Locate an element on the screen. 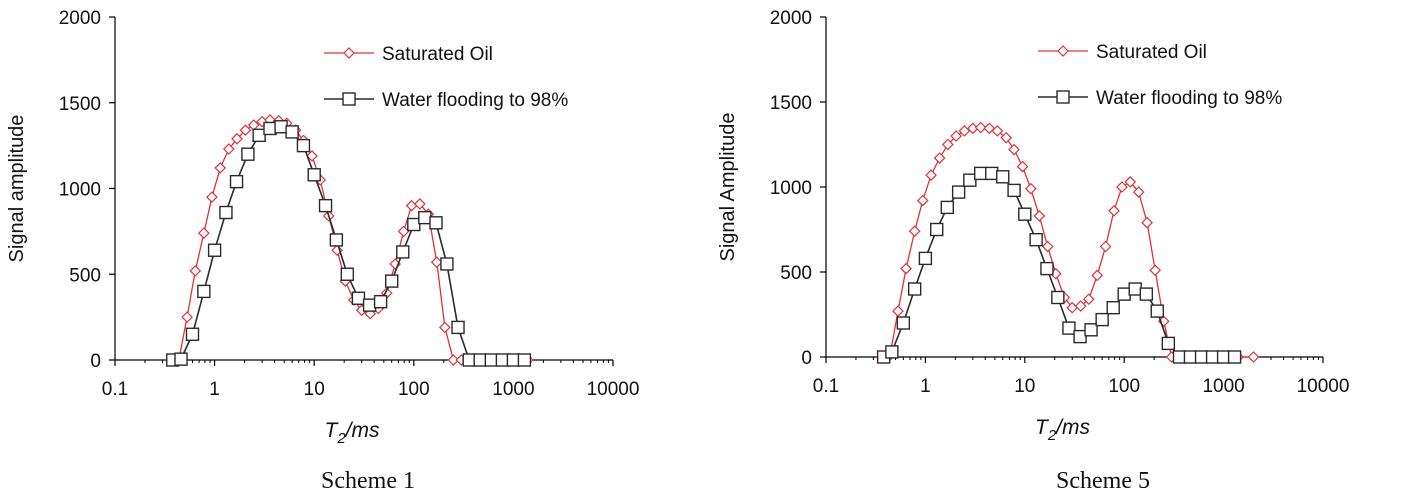  chart-1-x-axis-label-unit: /ms is located at coordinates (362, 430).